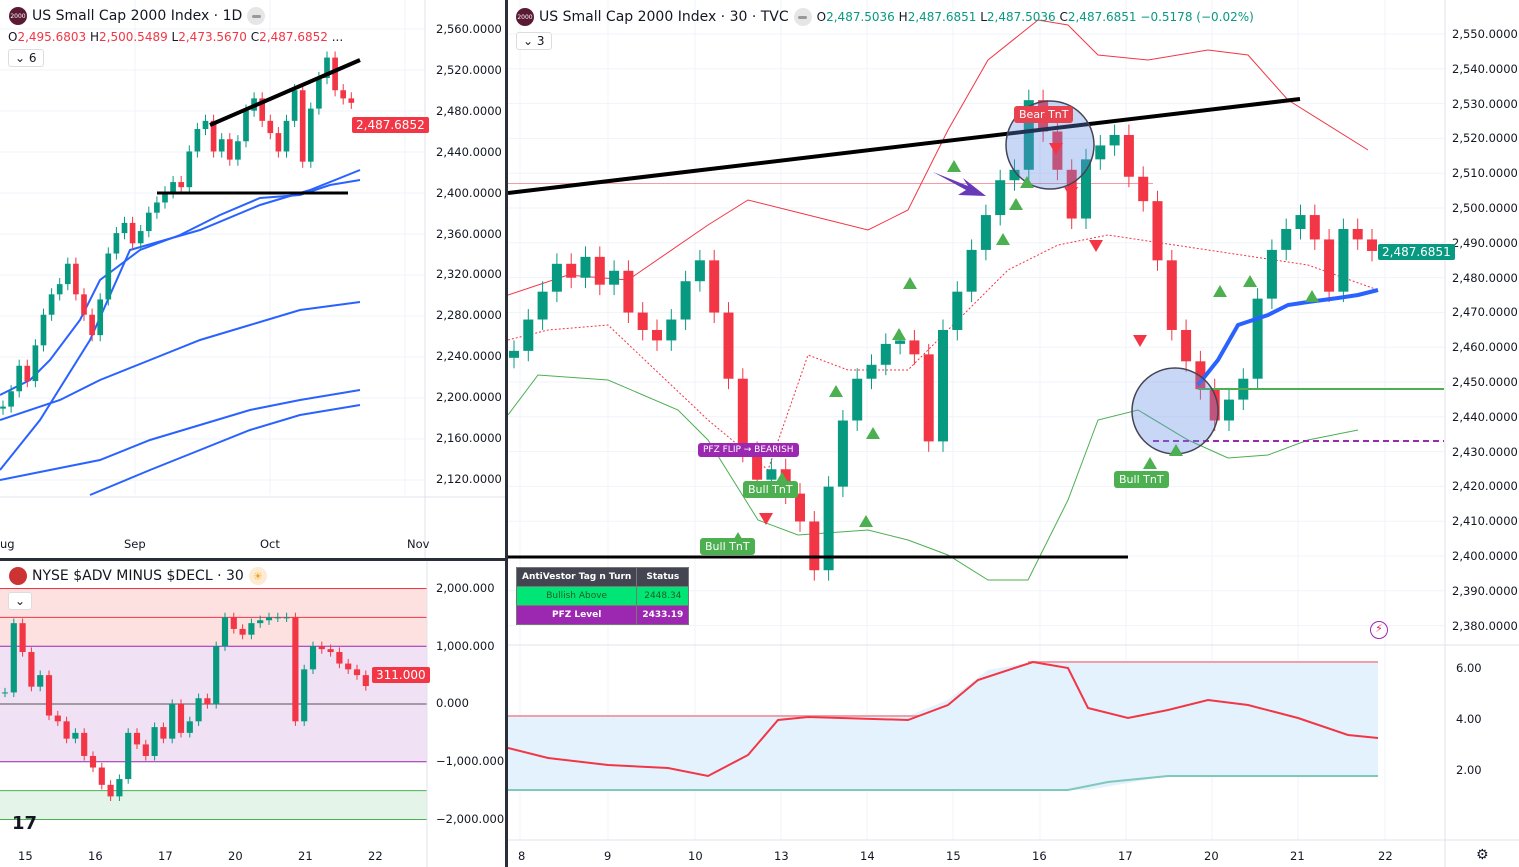 Image resolution: width=1519 pixels, height=867 pixels. I want to click on x-label: 16, so click(1039, 856).